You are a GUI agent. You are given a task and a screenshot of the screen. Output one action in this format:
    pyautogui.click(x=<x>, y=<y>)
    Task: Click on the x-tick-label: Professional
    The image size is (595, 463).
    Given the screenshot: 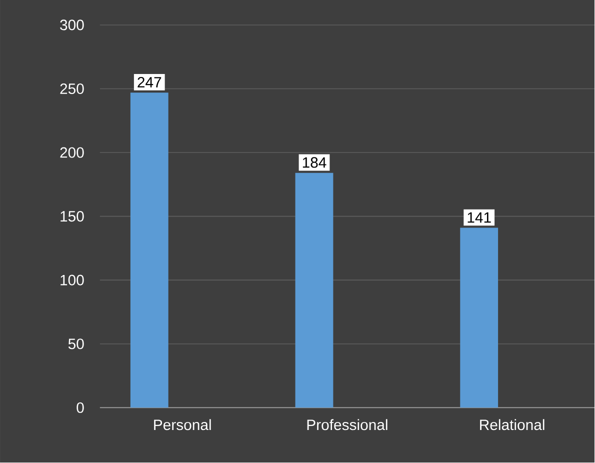 What is the action you would take?
    pyautogui.click(x=347, y=424)
    